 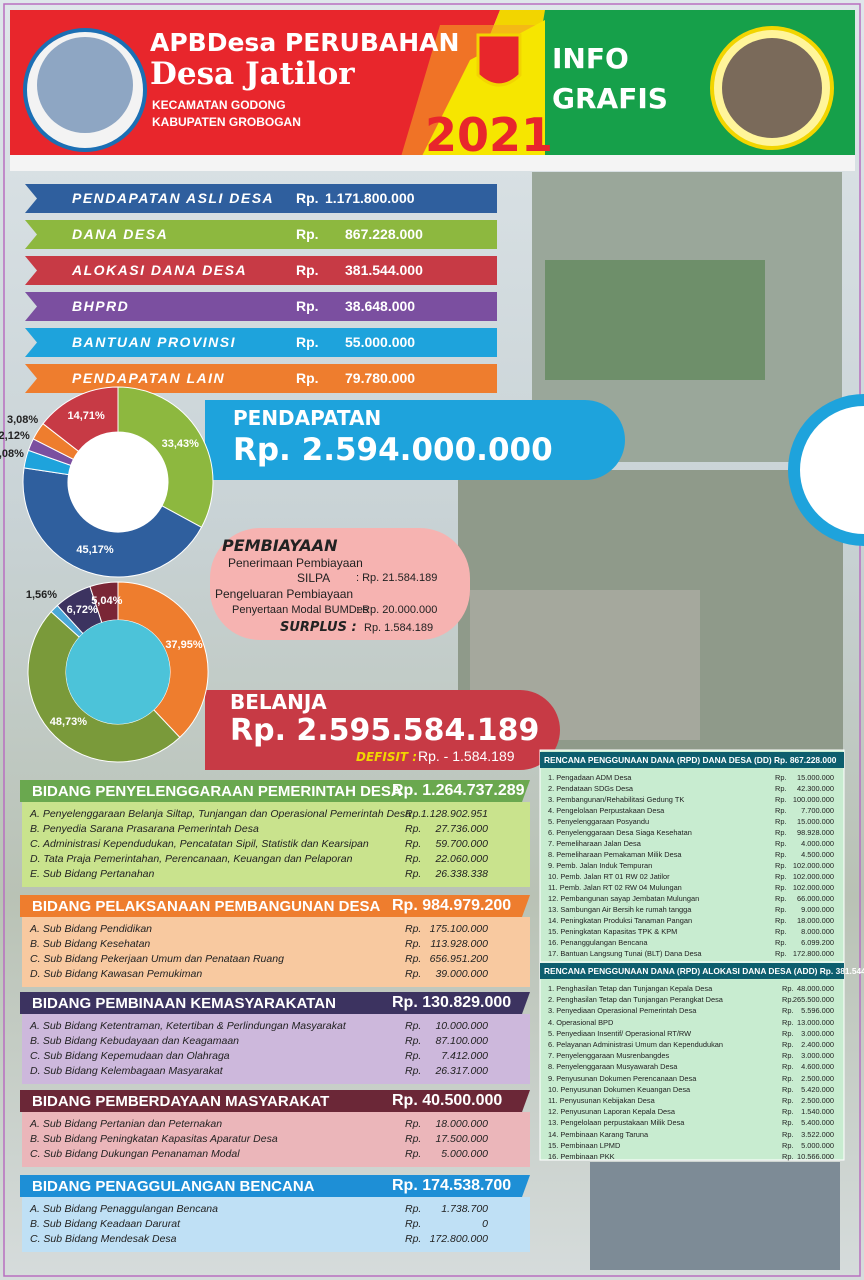 What do you see at coordinates (611, 1112) in the screenshot?
I see `rpd-item-label: 12. Penyusunan Laporan Kepala Desa` at bounding box center [611, 1112].